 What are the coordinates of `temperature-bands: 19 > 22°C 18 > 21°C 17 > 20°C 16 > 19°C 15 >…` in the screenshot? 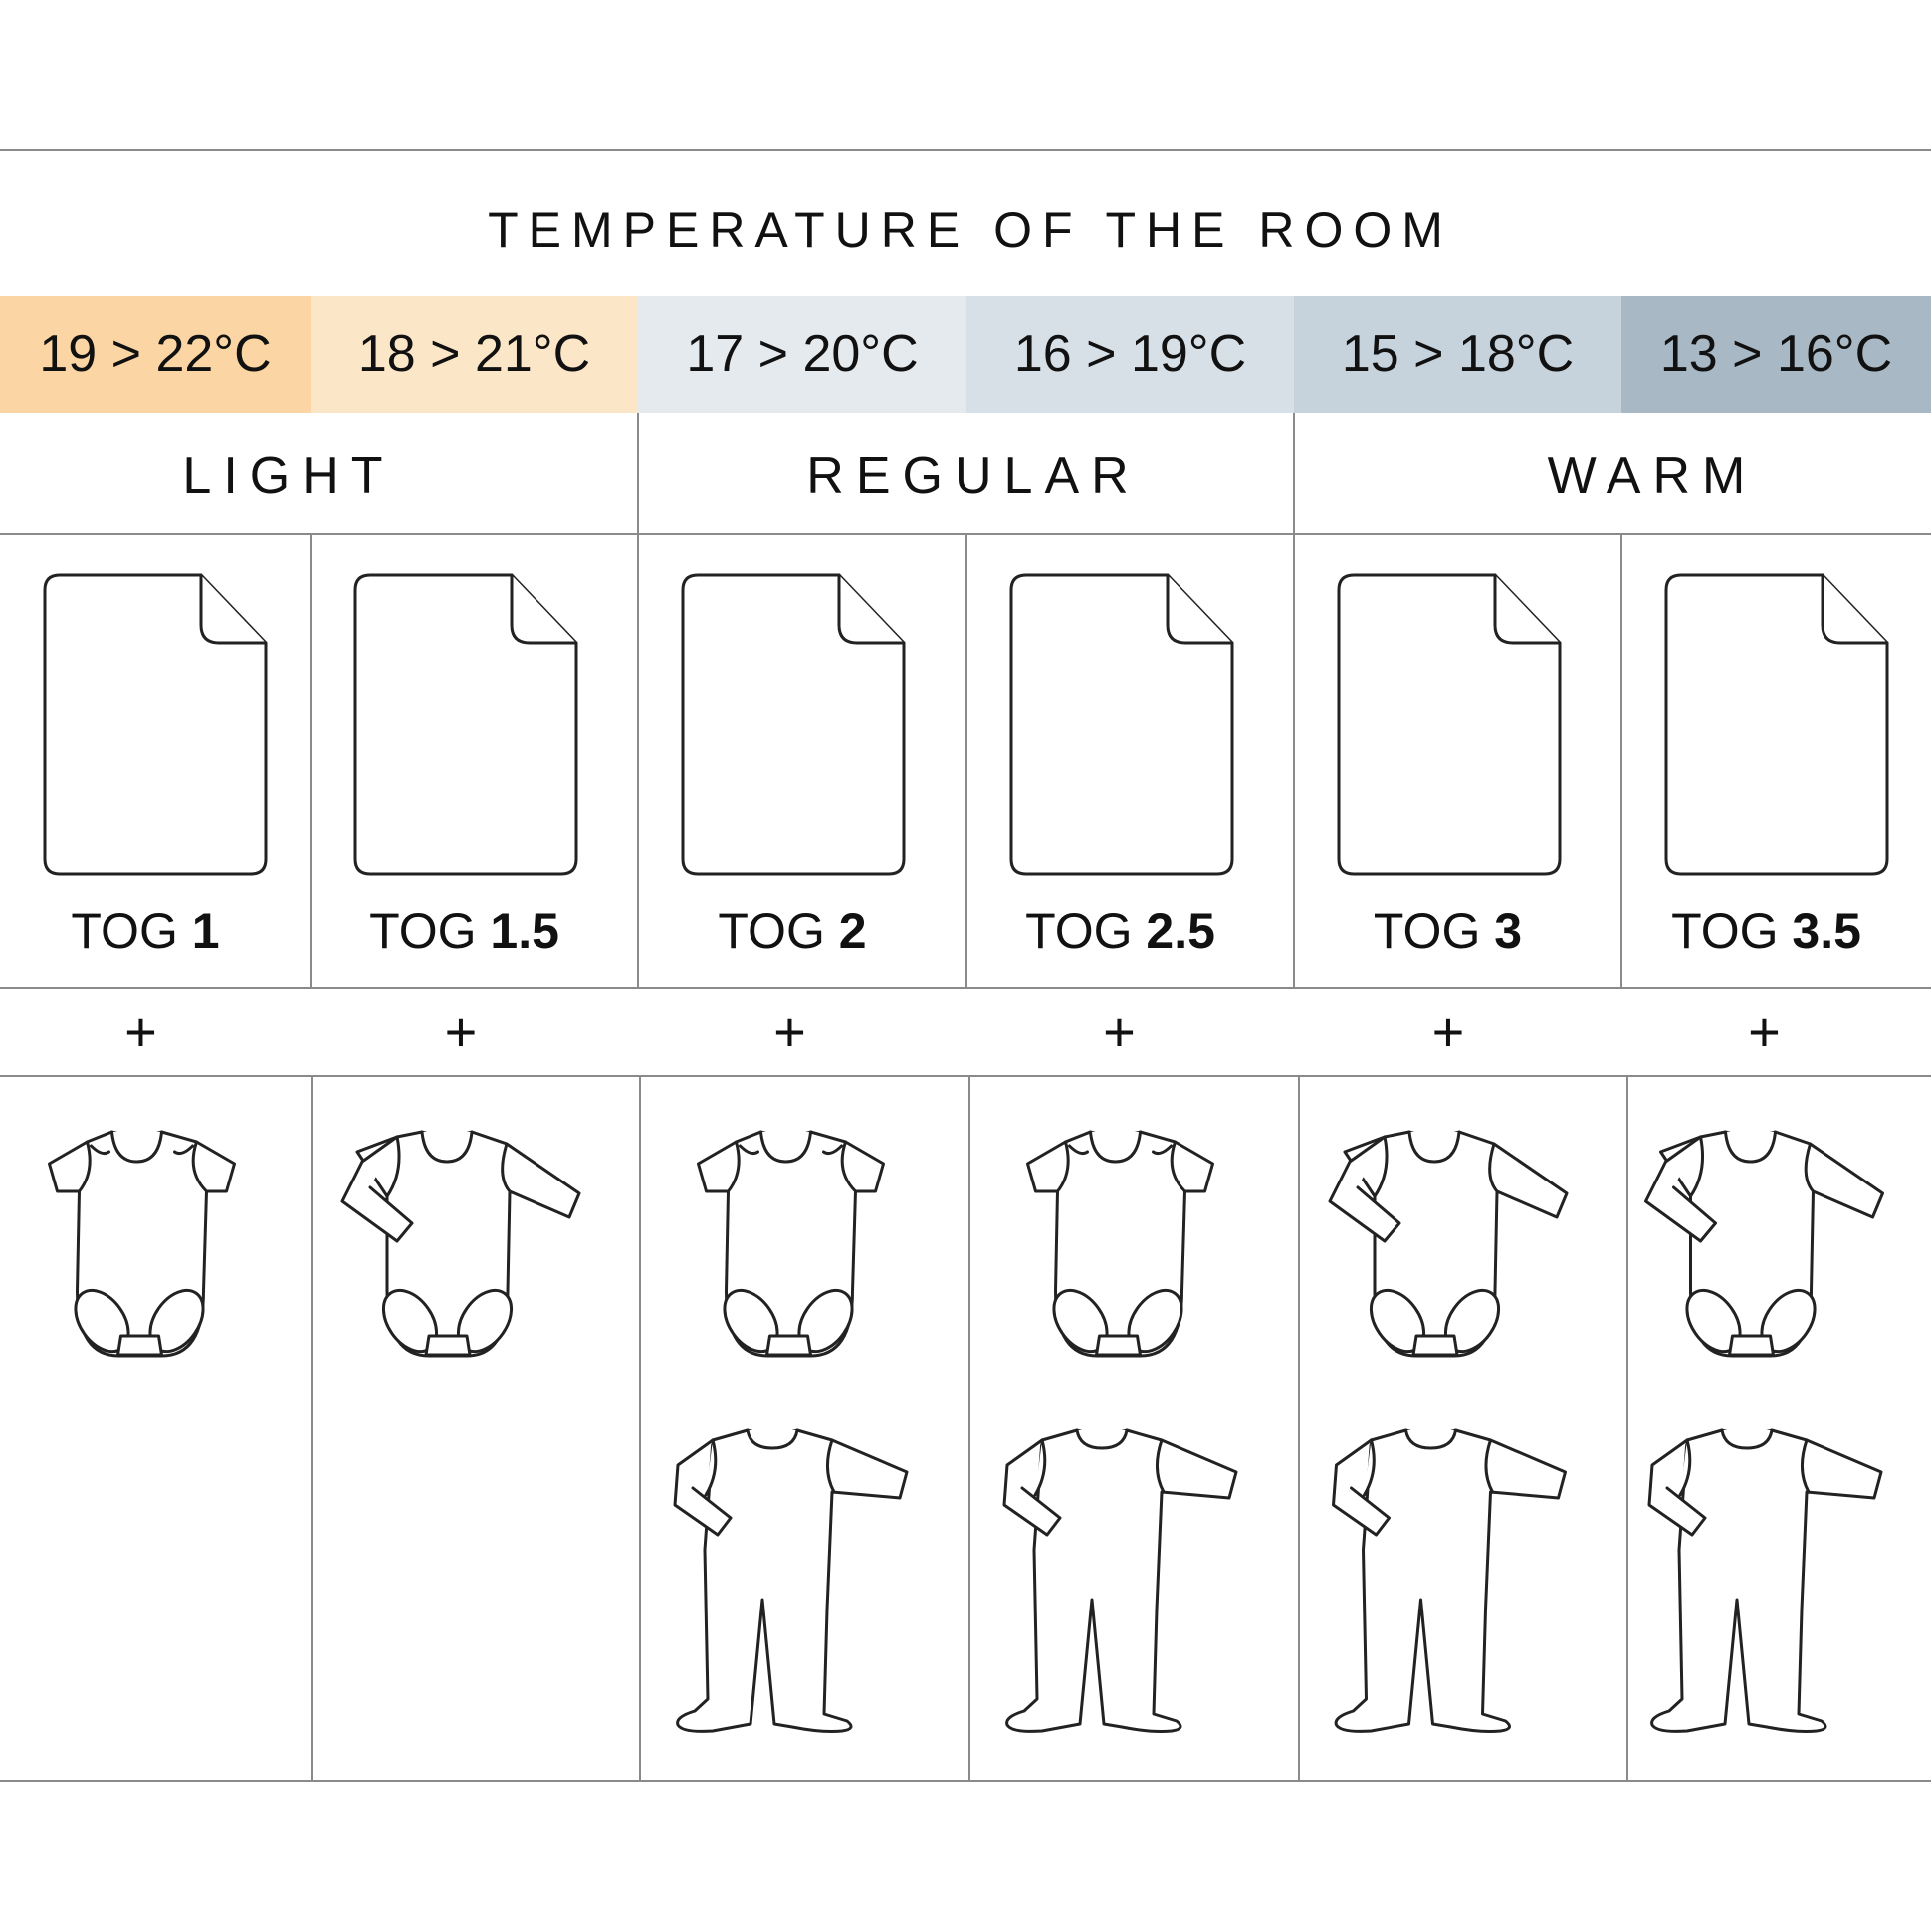 It's located at (966, 354).